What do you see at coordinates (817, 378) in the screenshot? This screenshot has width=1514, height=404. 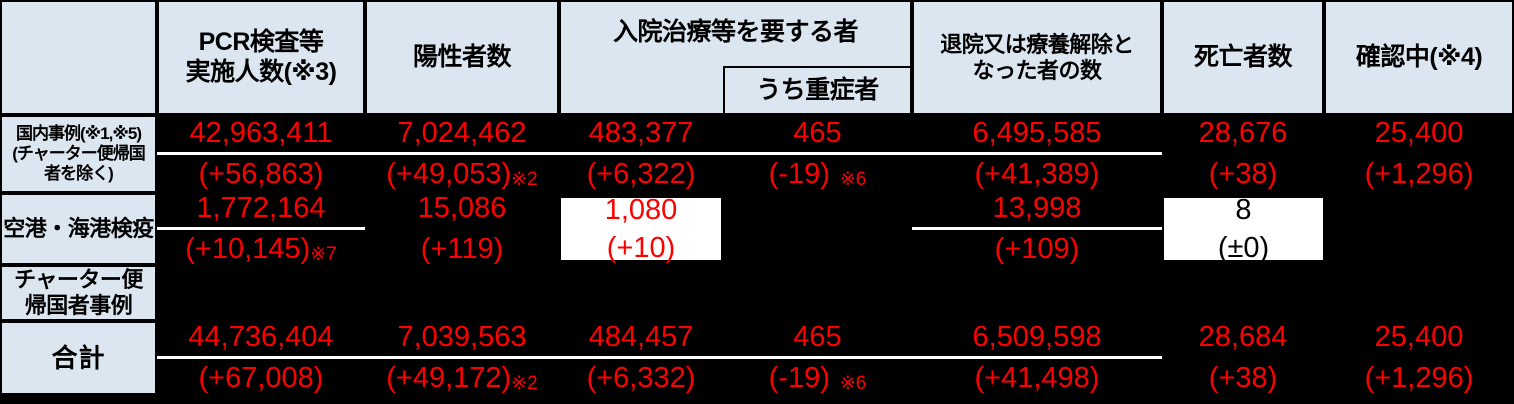 I see `cell-total-severe-delta: (-19) ※6` at bounding box center [817, 378].